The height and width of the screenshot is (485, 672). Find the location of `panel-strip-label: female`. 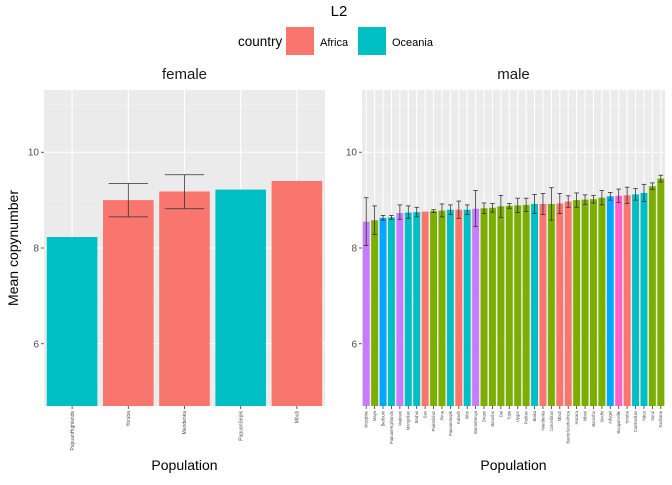

panel-strip-label: female is located at coordinates (184, 74).